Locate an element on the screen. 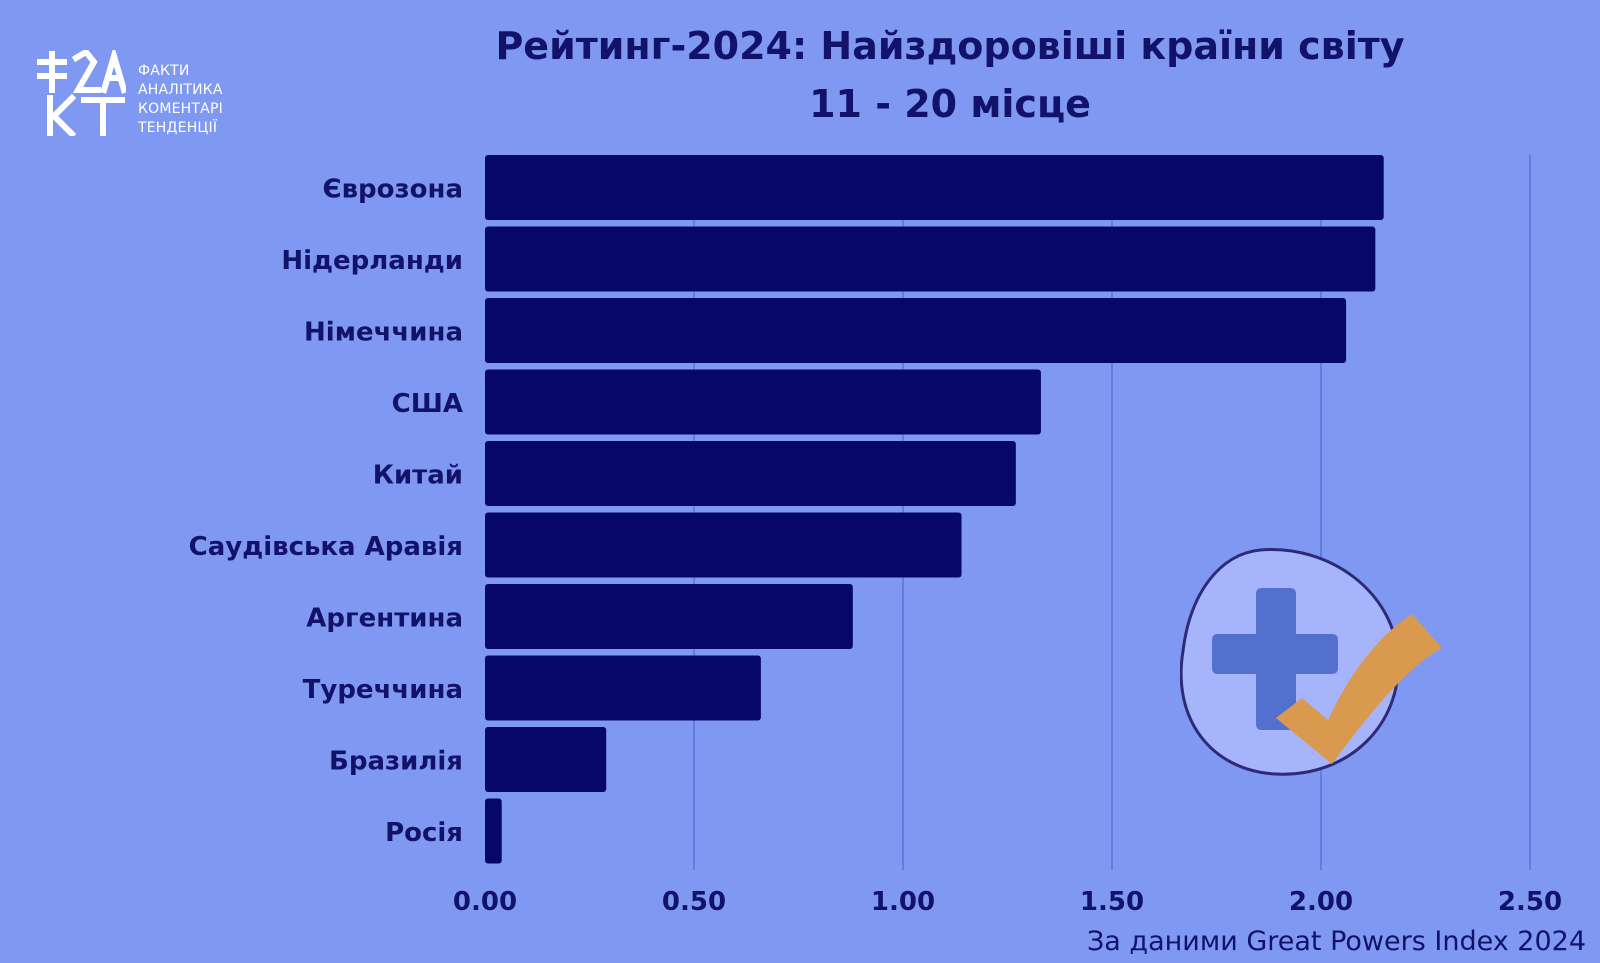 This screenshot has width=1600, height=963. category-label: Аргентина is located at coordinates (384, 619).